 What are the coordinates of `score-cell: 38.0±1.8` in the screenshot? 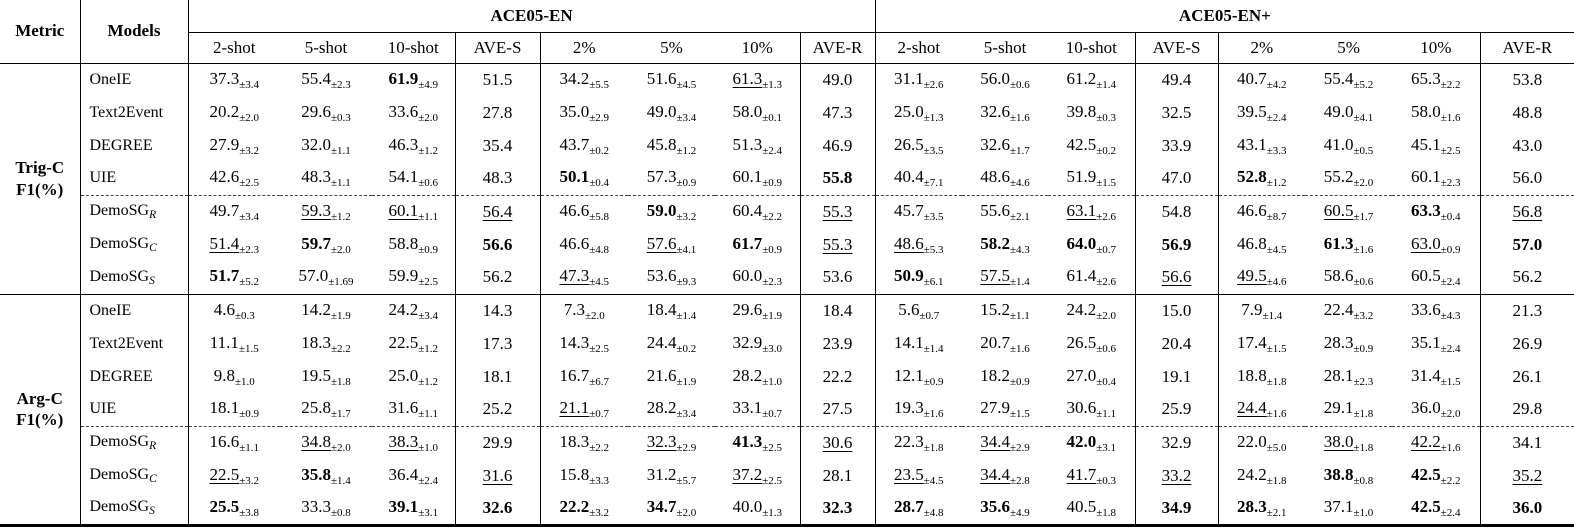 It's located at (1349, 442).